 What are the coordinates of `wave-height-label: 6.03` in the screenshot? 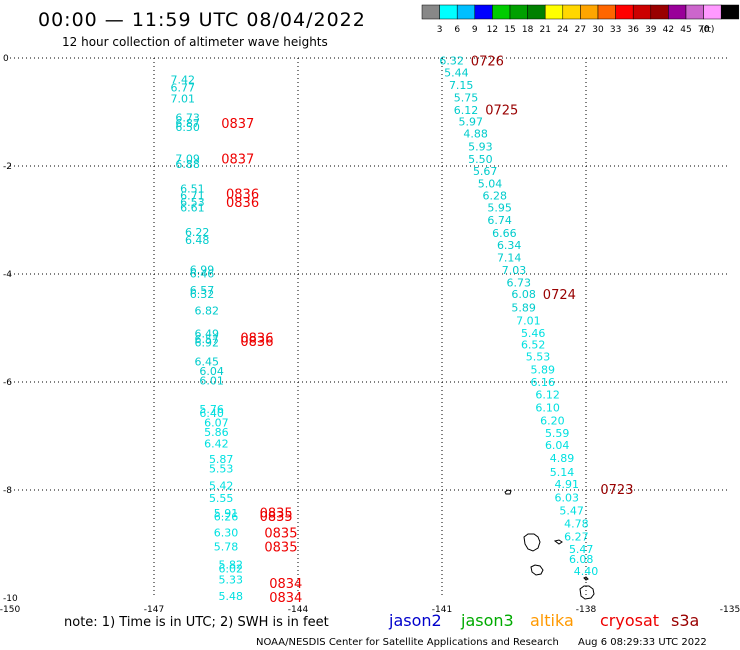 It's located at (567, 498).